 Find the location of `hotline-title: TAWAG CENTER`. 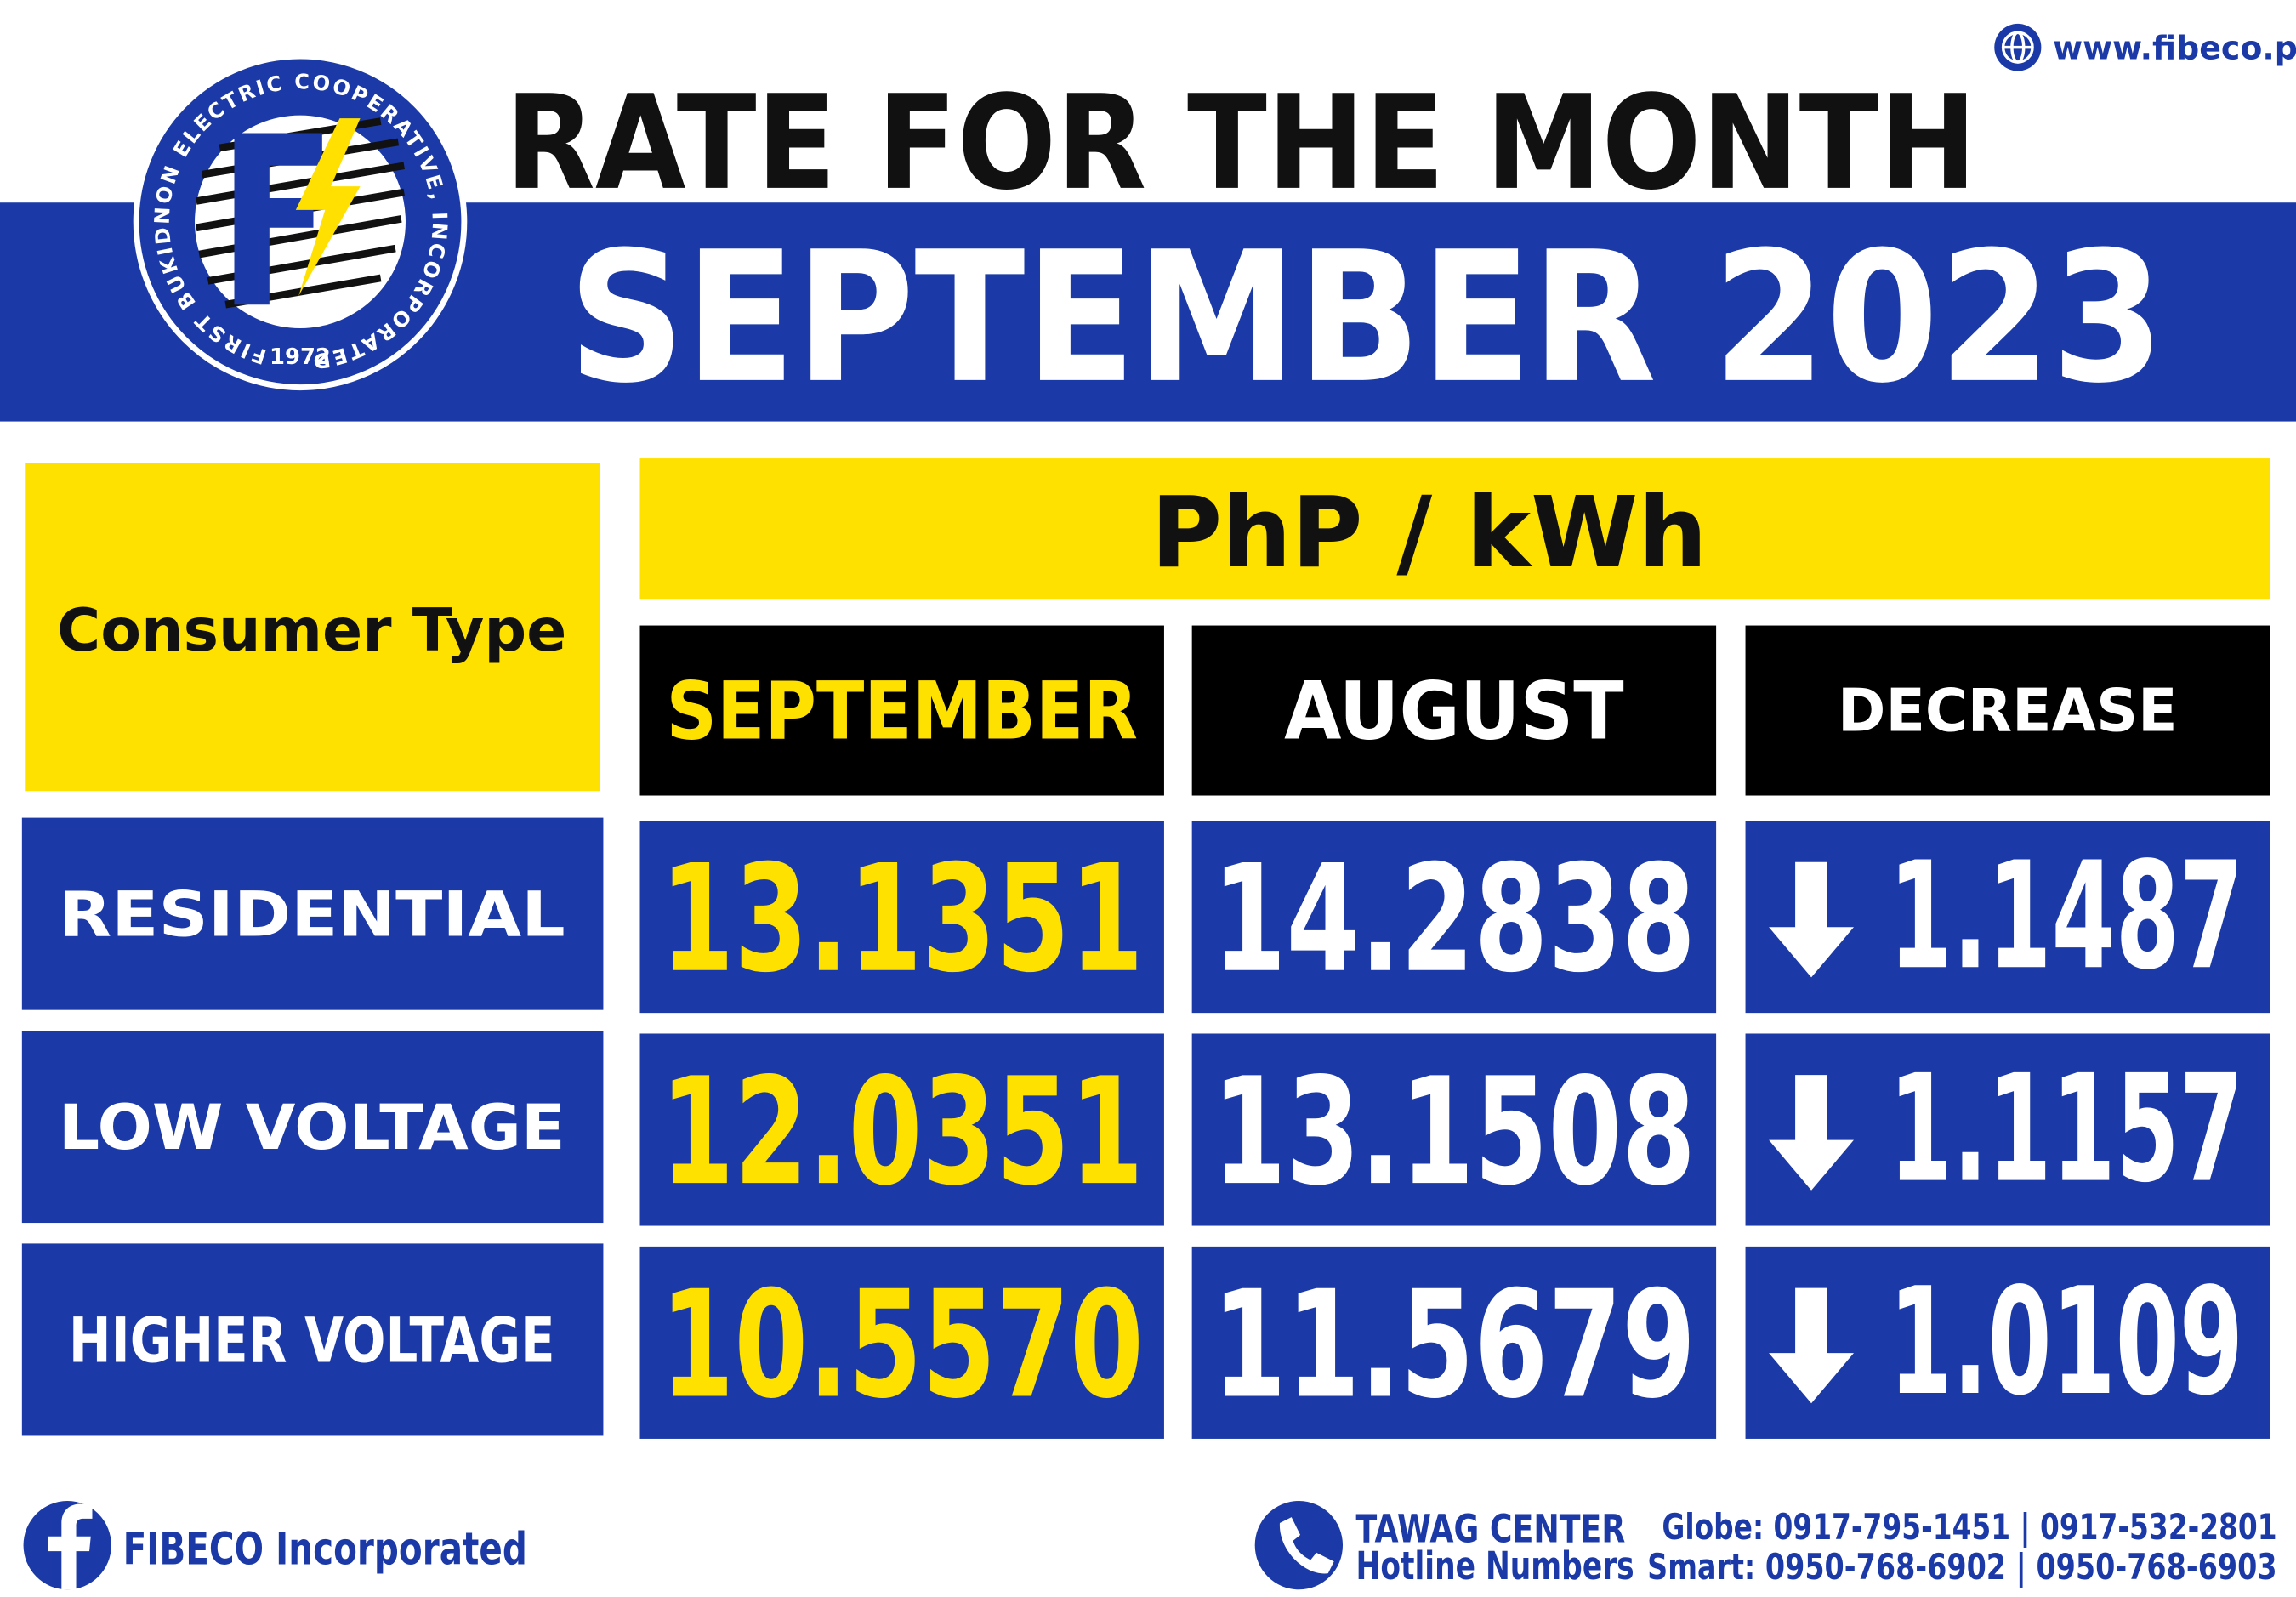

hotline-title: TAWAG CENTER is located at coordinates (1491, 1528).